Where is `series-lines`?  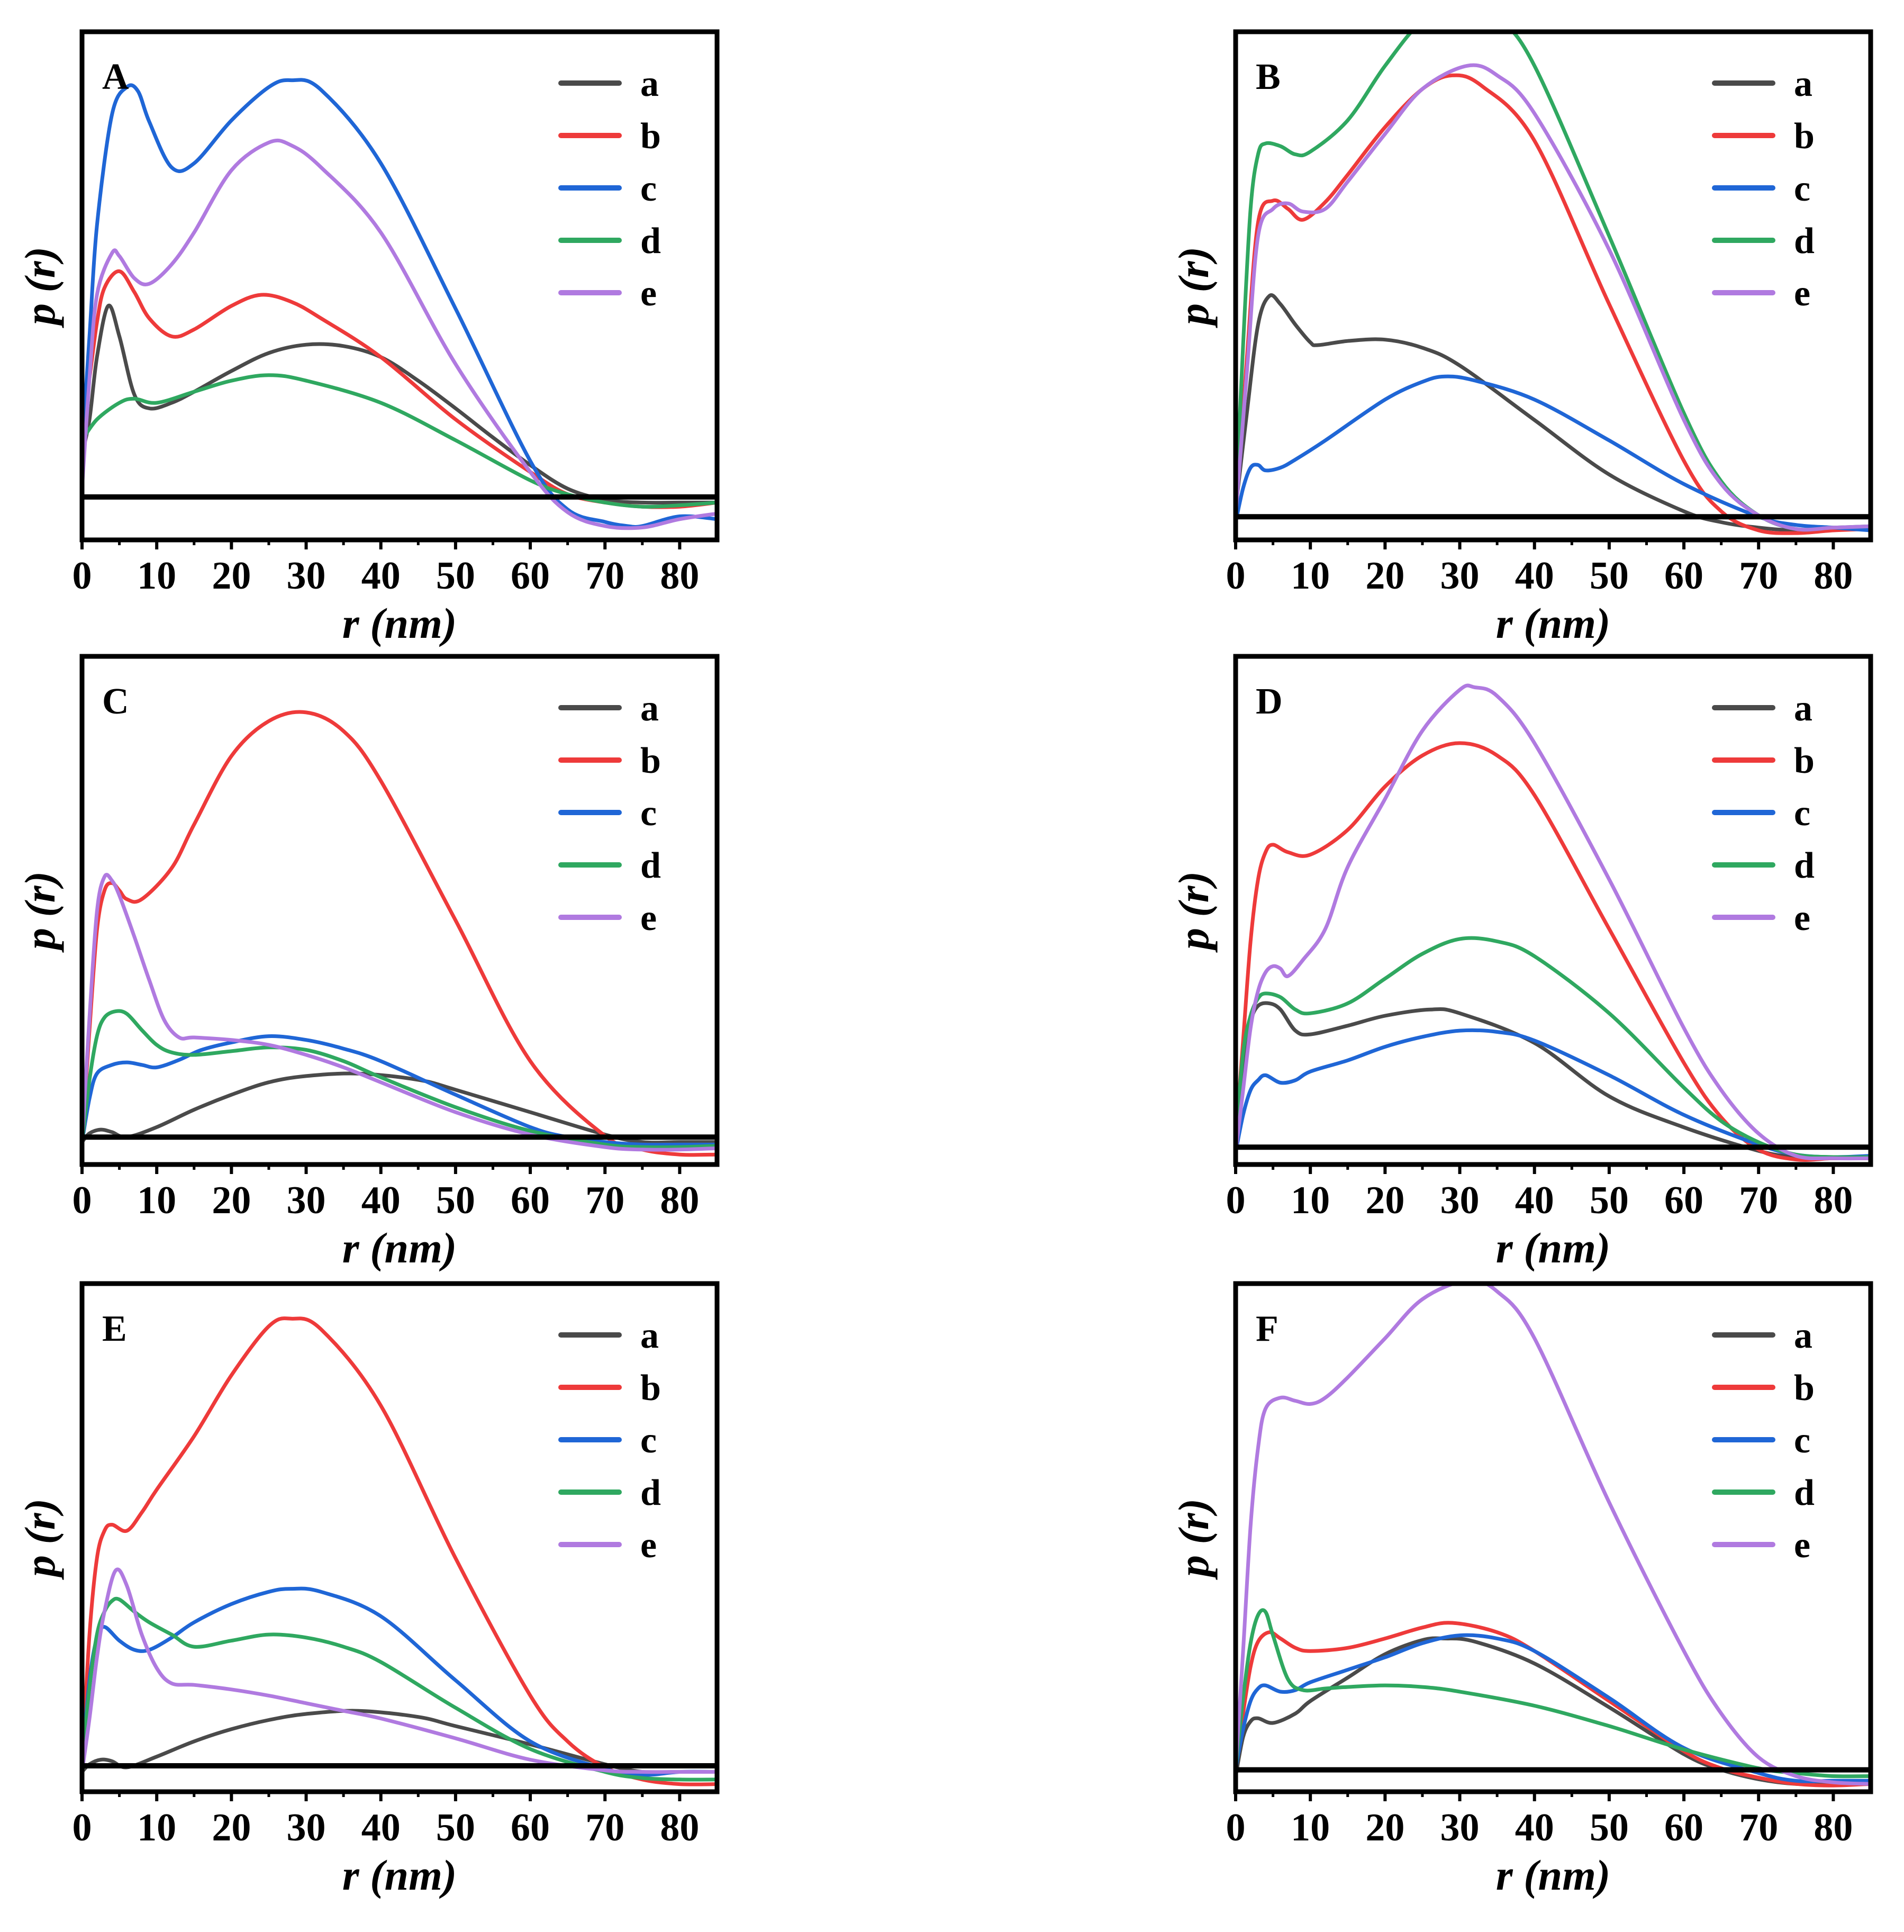
series-lines is located at coordinates (1553, 922).